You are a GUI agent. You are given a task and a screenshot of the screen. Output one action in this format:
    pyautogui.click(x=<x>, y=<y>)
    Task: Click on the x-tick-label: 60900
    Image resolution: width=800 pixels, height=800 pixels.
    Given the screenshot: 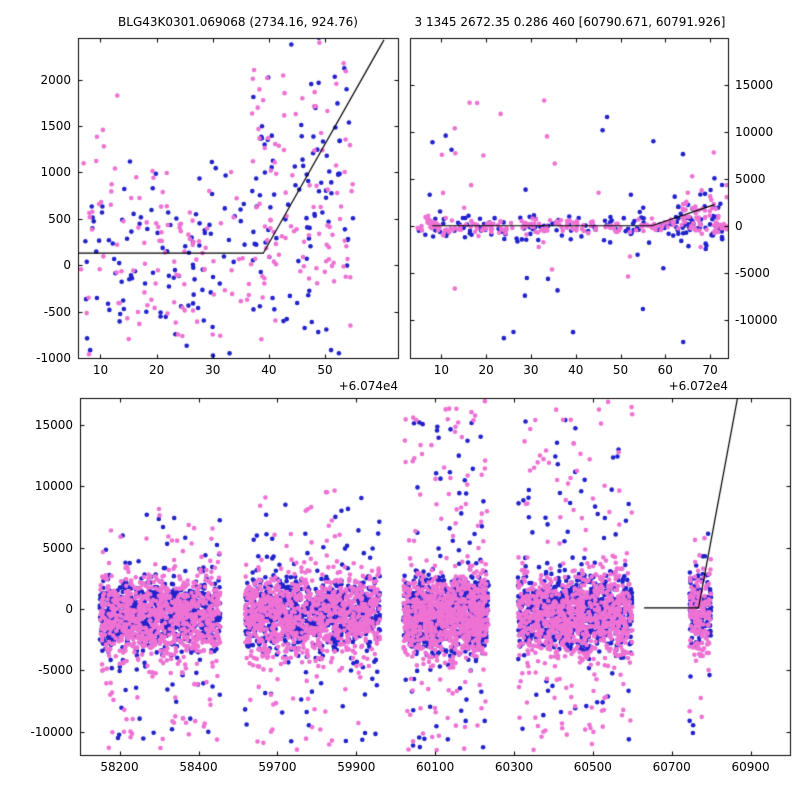 What is the action you would take?
    pyautogui.click(x=750, y=767)
    